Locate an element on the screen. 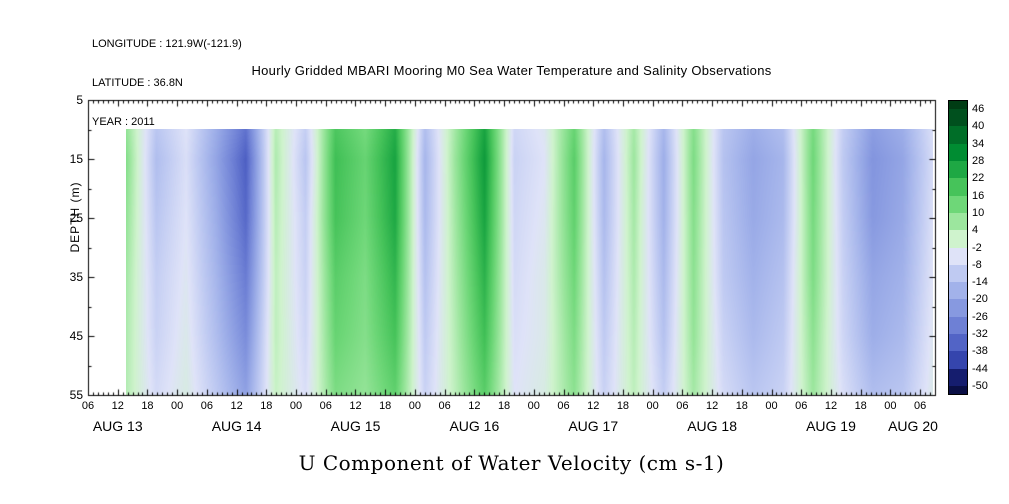 The width and height of the screenshot is (1009, 504). colorbar-top-cap is located at coordinates (958, 105).